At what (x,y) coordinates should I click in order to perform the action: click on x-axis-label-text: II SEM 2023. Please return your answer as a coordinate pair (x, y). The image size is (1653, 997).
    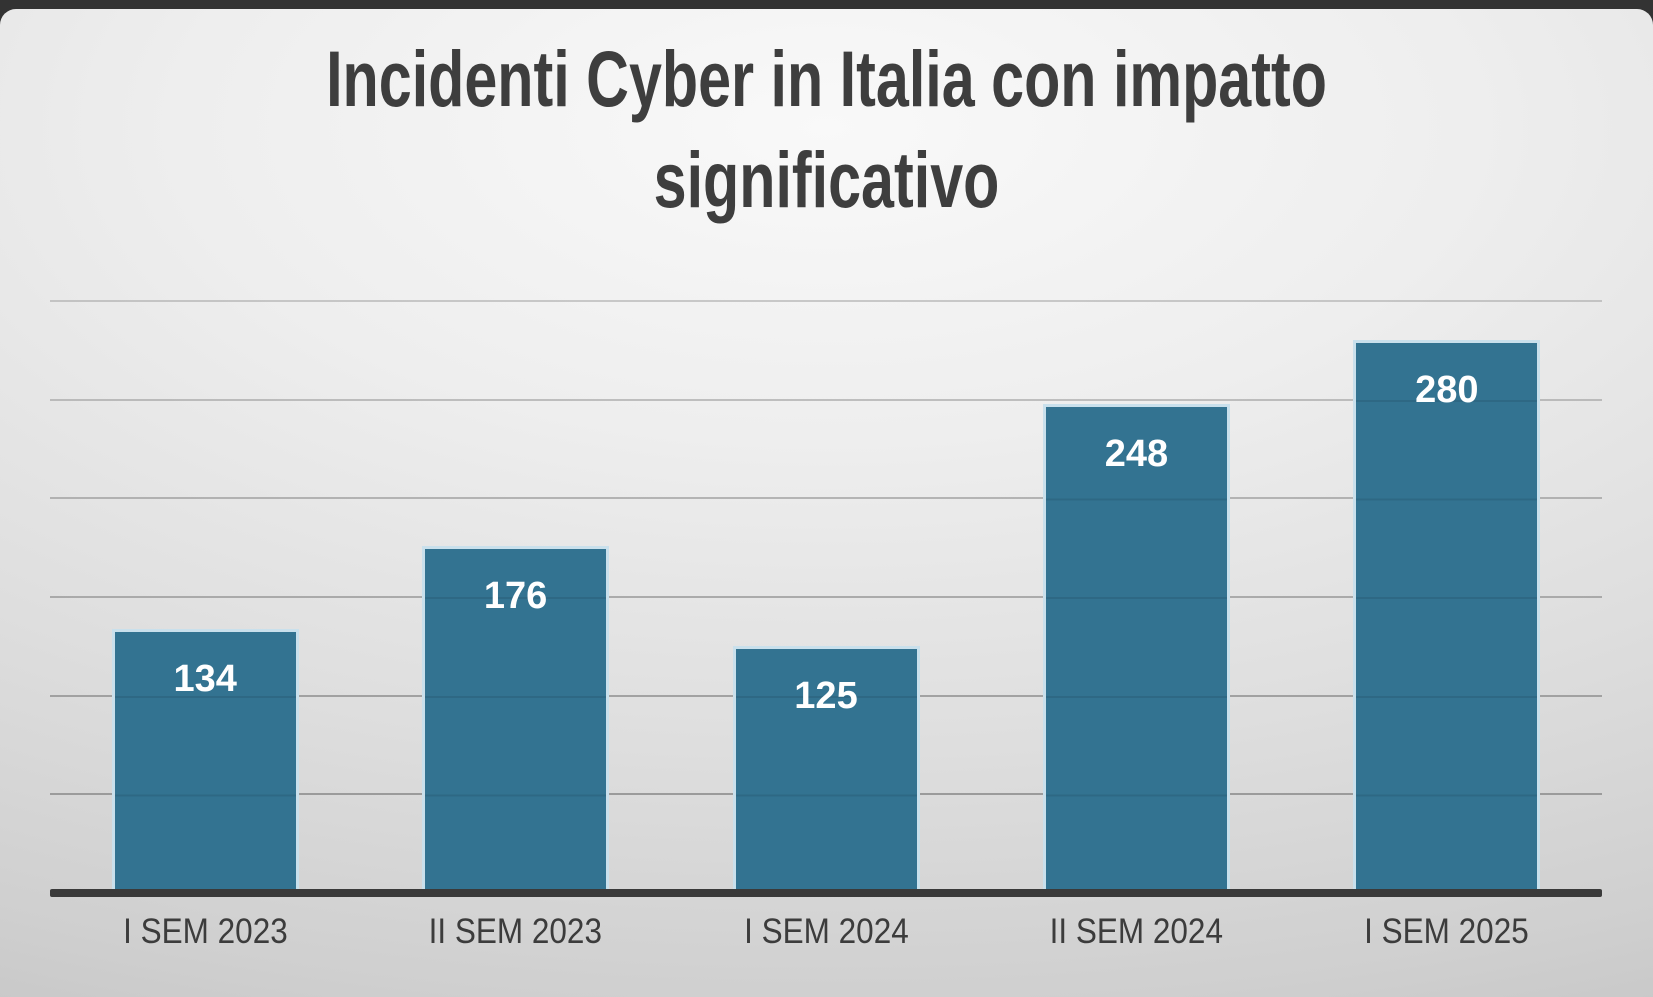
    Looking at the image, I should click on (515, 931).